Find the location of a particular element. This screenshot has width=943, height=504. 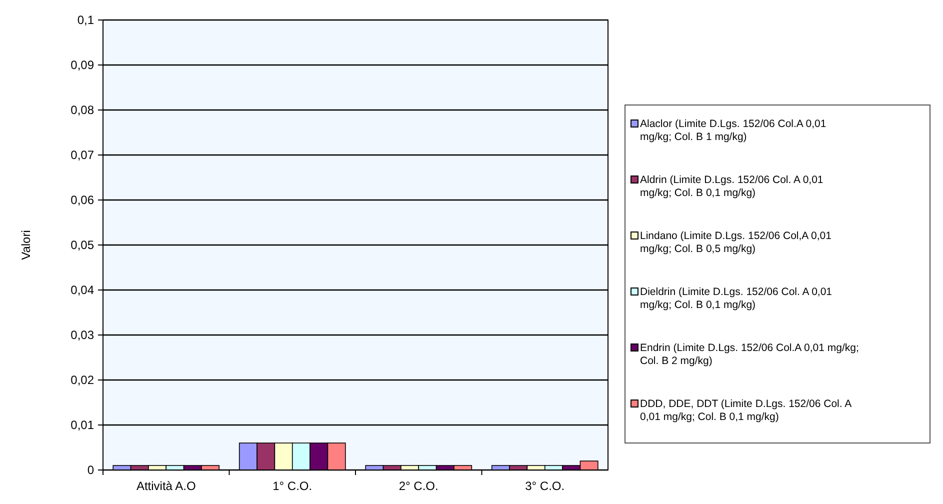

y-tick-label: 0,02 is located at coordinates (82, 380).